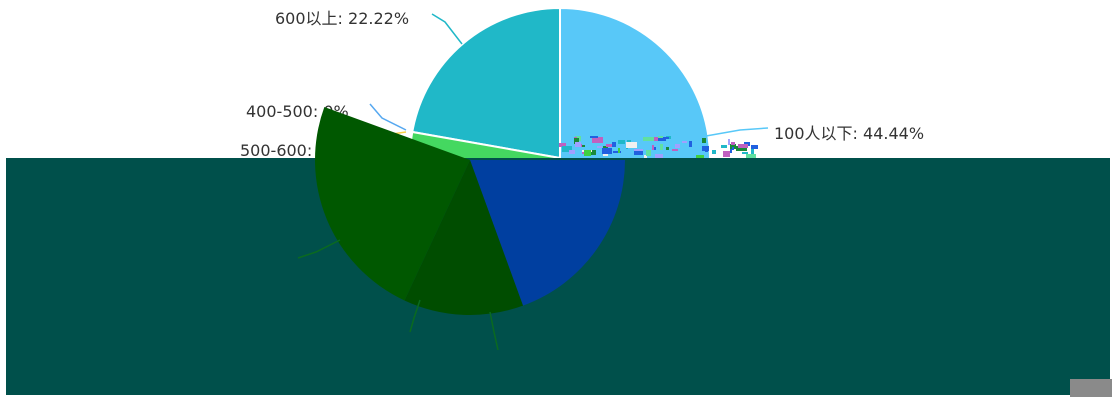  I want to click on corrupted-strip, so click(658, 147).